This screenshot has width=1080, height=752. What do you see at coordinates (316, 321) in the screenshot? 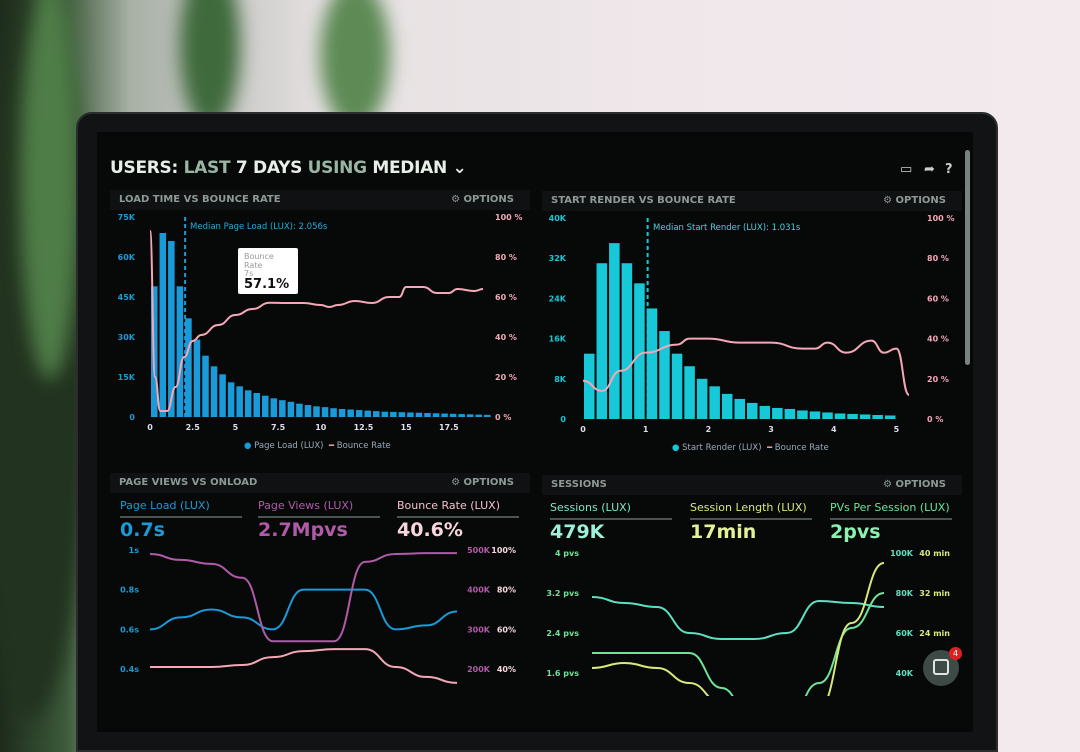
I see `bounce-rate-line` at bounding box center [316, 321].